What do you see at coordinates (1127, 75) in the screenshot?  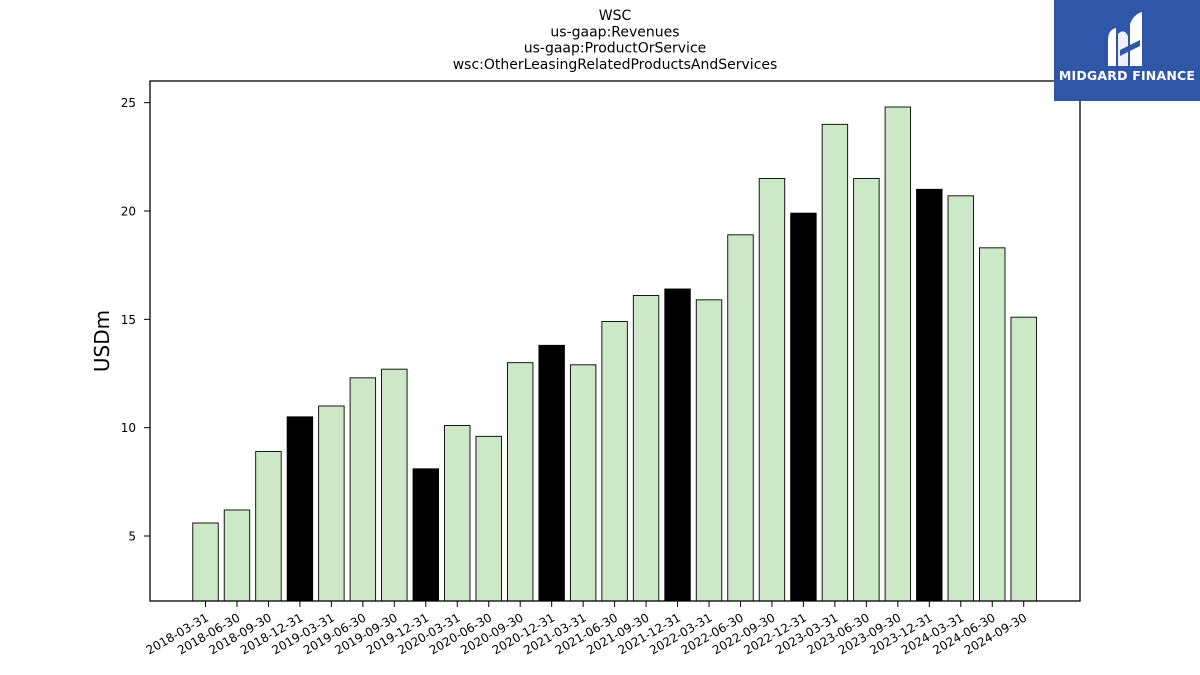 I see `logo-text: MIDGARD FINANCE` at bounding box center [1127, 75].